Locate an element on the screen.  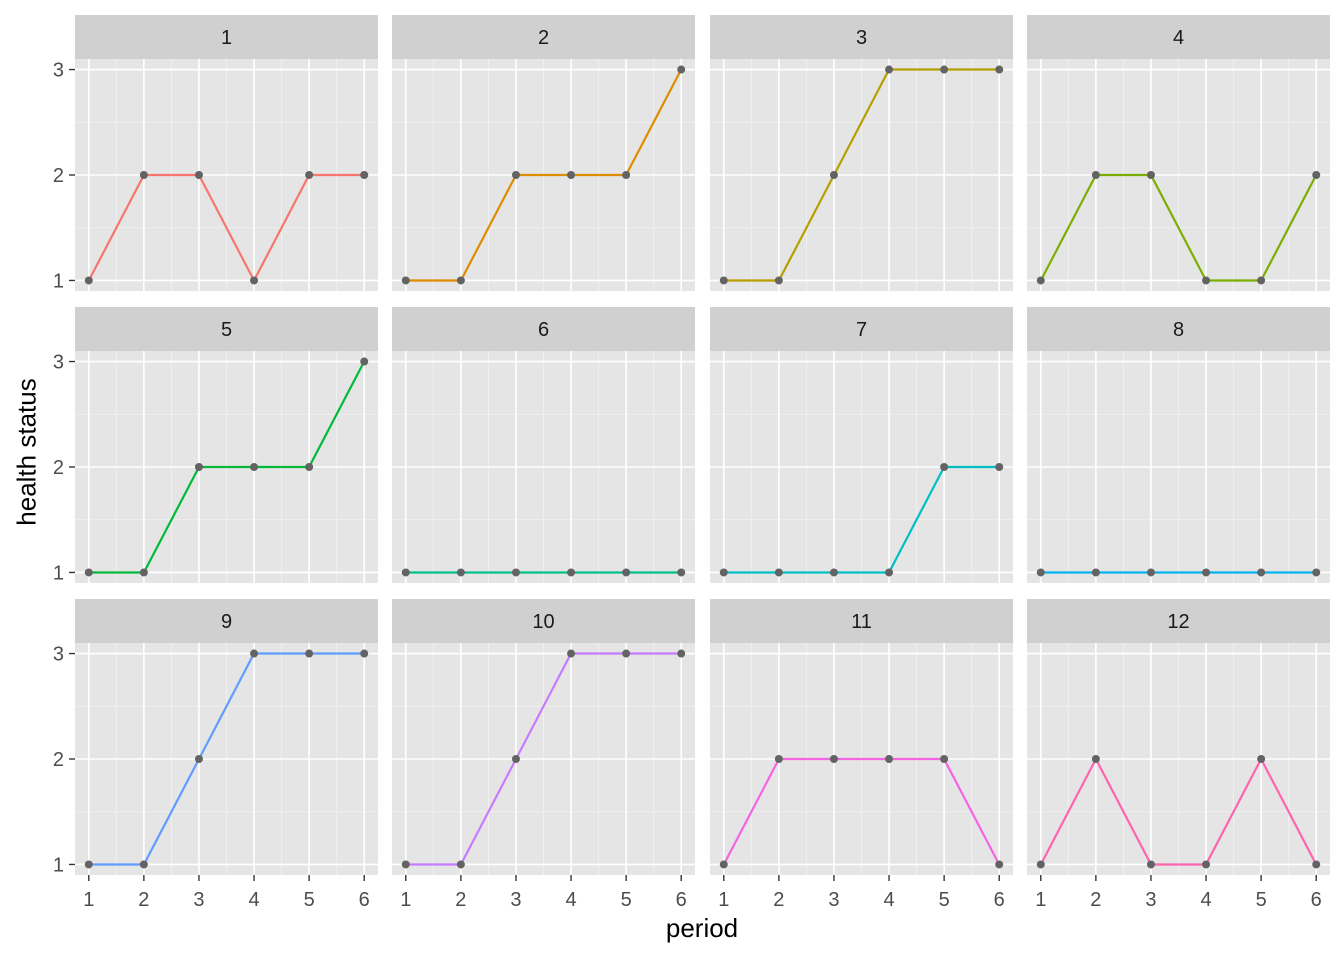
facet-strip-label: 12 is located at coordinates (1178, 622).